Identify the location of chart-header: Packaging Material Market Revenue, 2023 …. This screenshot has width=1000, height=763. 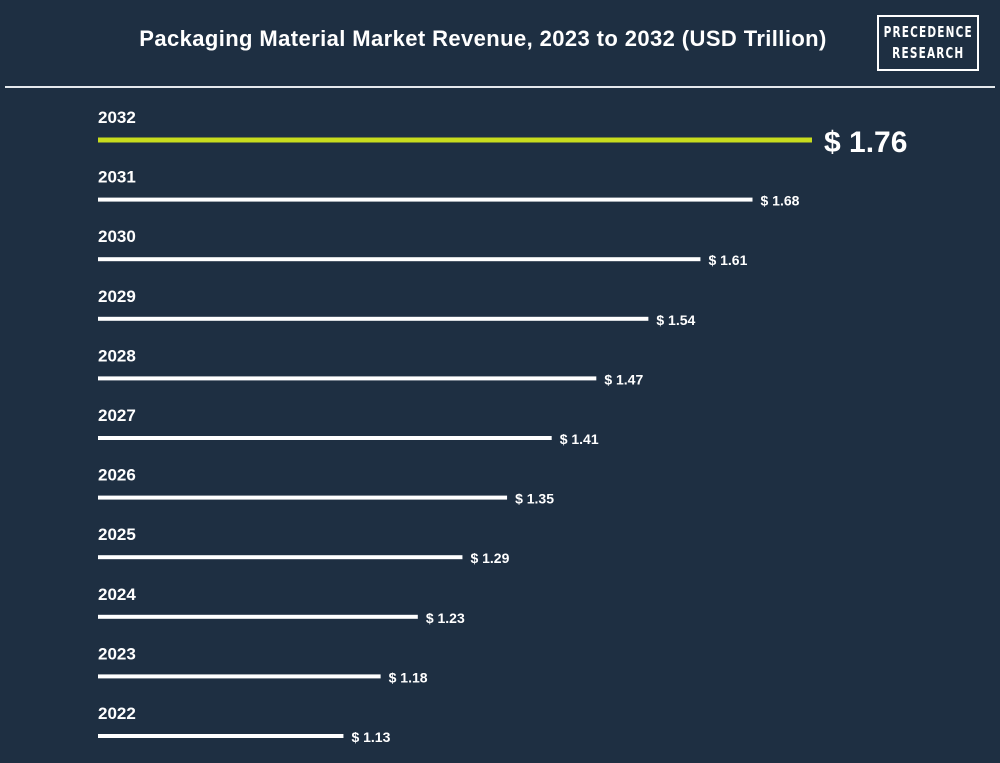
(500, 43).